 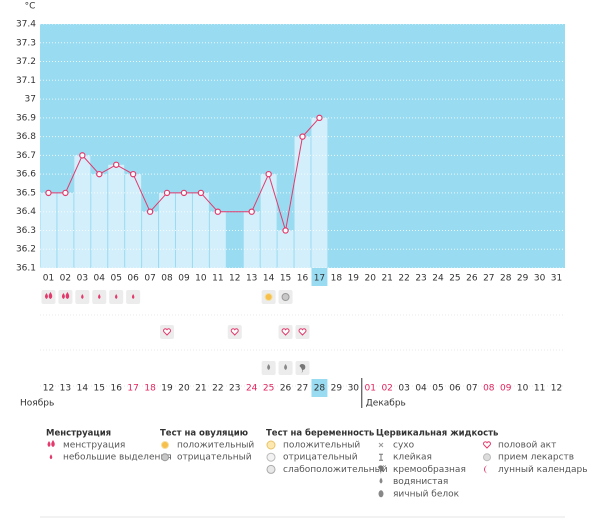 What do you see at coordinates (354, 389) in the screenshot?
I see `date-label: 30` at bounding box center [354, 389].